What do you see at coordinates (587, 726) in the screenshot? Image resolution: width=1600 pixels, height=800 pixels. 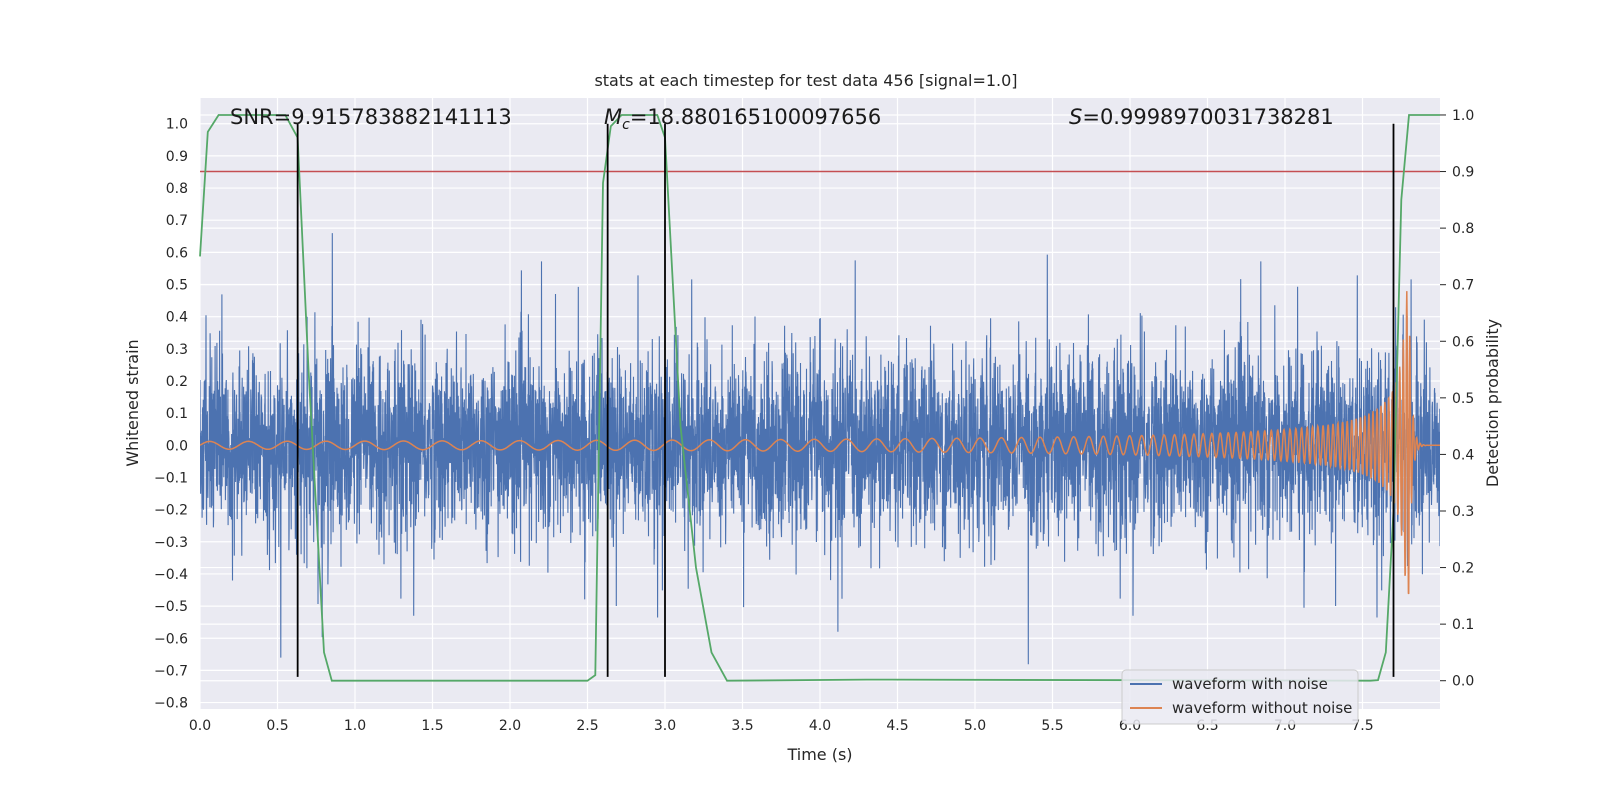 I see `x-tick-label: 2.5` at bounding box center [587, 726].